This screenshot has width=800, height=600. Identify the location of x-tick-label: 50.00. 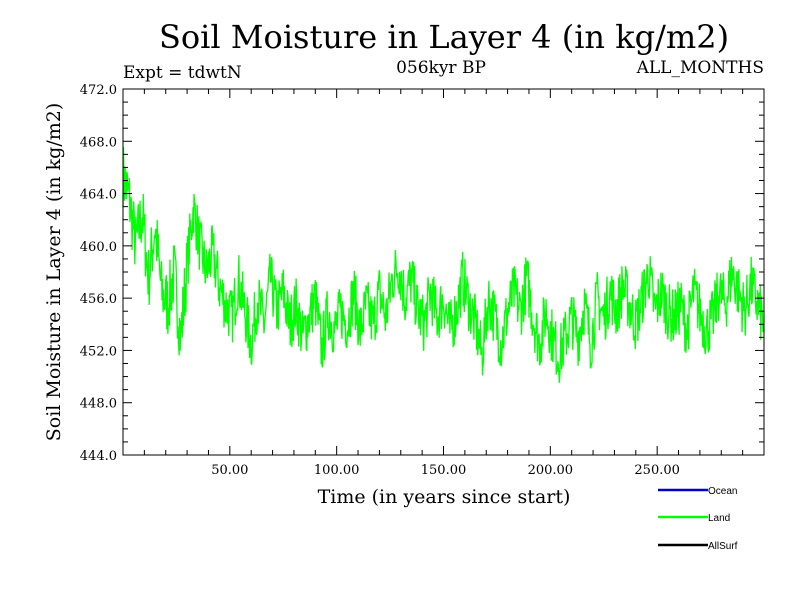
(229, 470).